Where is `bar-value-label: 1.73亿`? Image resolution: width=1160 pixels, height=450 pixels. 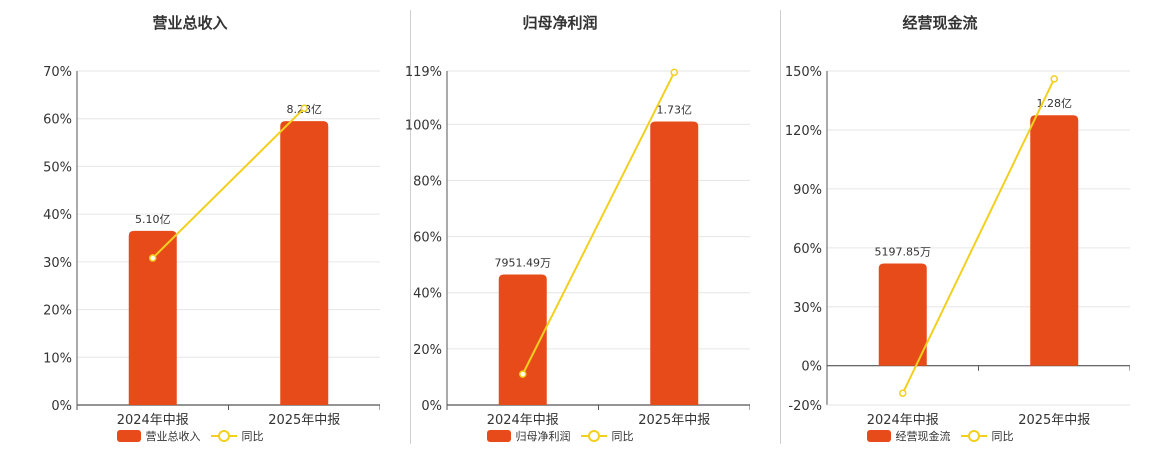 bar-value-label: 1.73亿 is located at coordinates (675, 110).